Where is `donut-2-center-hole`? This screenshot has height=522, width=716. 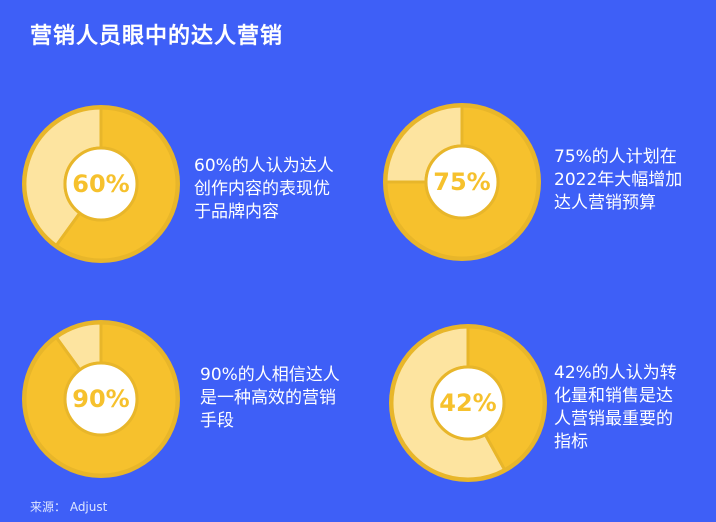
donut-2-center-hole is located at coordinates (462, 182).